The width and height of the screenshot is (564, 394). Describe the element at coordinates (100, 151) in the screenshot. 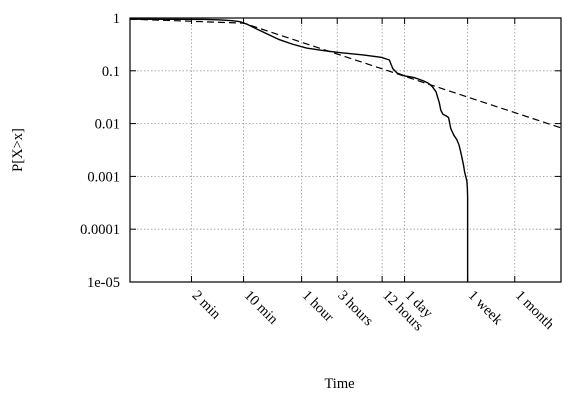

I see `y-tick-labels: 1 0.1 0.01 0.001 0.0001 1e-05` at that location.